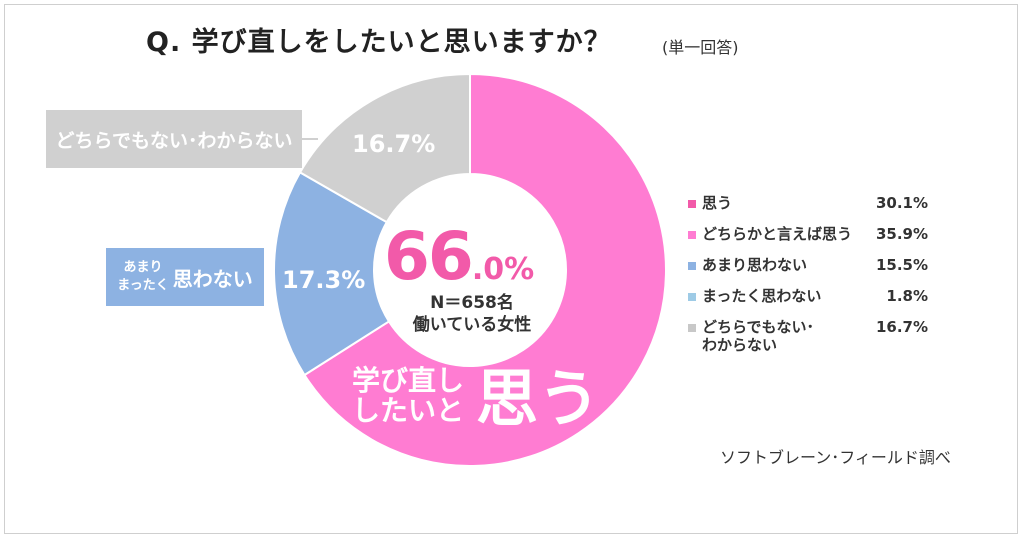 This screenshot has width=1024, height=540. What do you see at coordinates (142, 277) in the screenshot?
I see `callout-not-small: あまり まったく` at bounding box center [142, 277].